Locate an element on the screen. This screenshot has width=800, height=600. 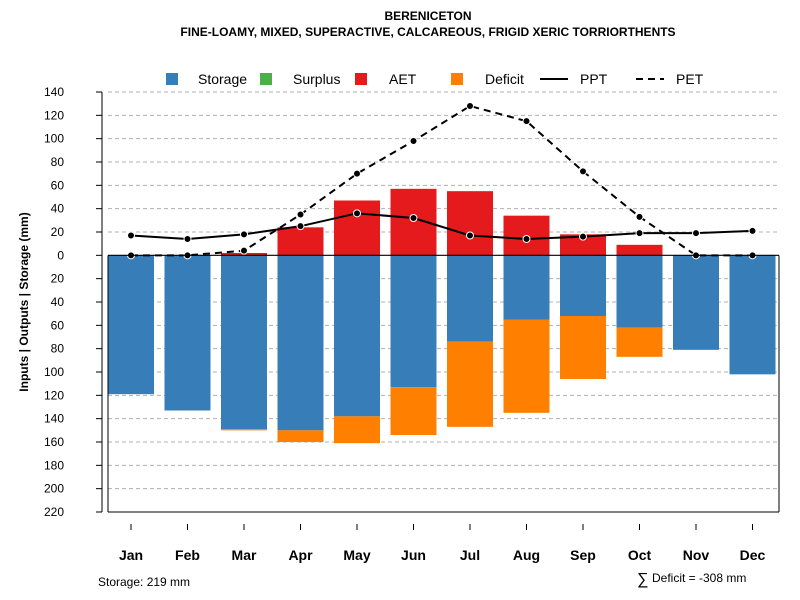
legend-label-pet: PET is located at coordinates (690, 79).